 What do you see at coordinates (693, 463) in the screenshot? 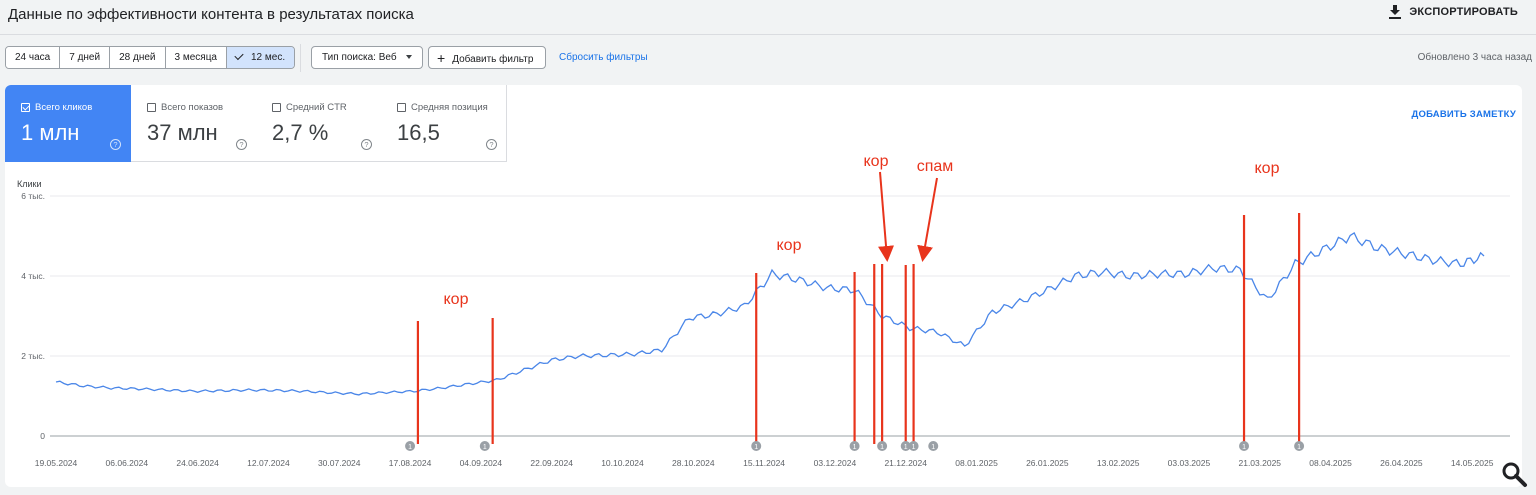
I see `x-tick-label: 28.10.2024` at bounding box center [693, 463].